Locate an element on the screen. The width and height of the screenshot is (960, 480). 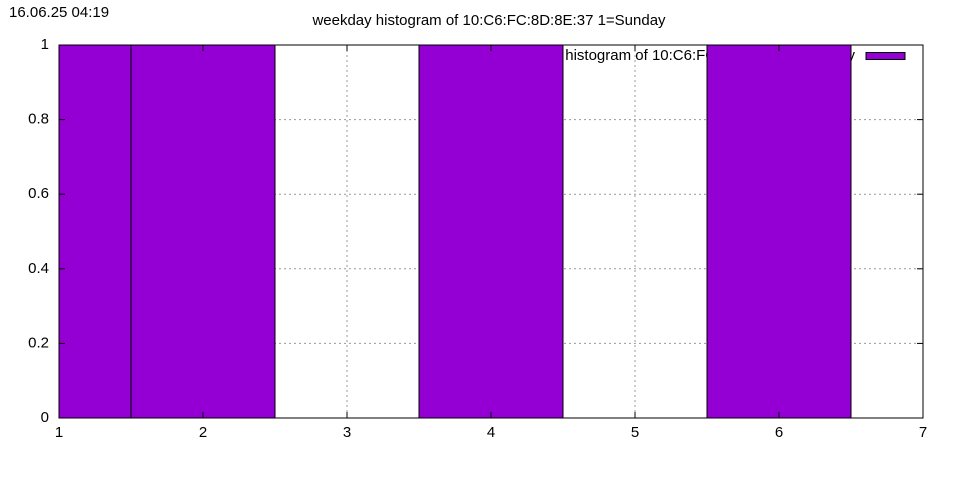
y-tick-label: 0.6 is located at coordinates (38, 193).